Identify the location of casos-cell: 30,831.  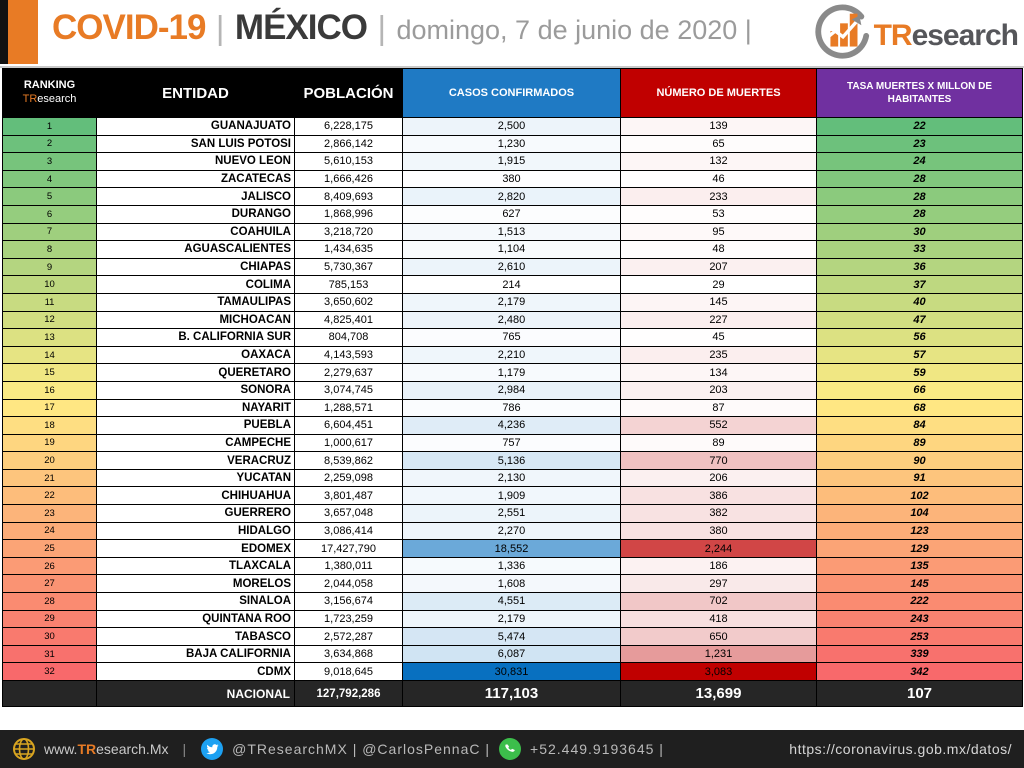
(511, 671).